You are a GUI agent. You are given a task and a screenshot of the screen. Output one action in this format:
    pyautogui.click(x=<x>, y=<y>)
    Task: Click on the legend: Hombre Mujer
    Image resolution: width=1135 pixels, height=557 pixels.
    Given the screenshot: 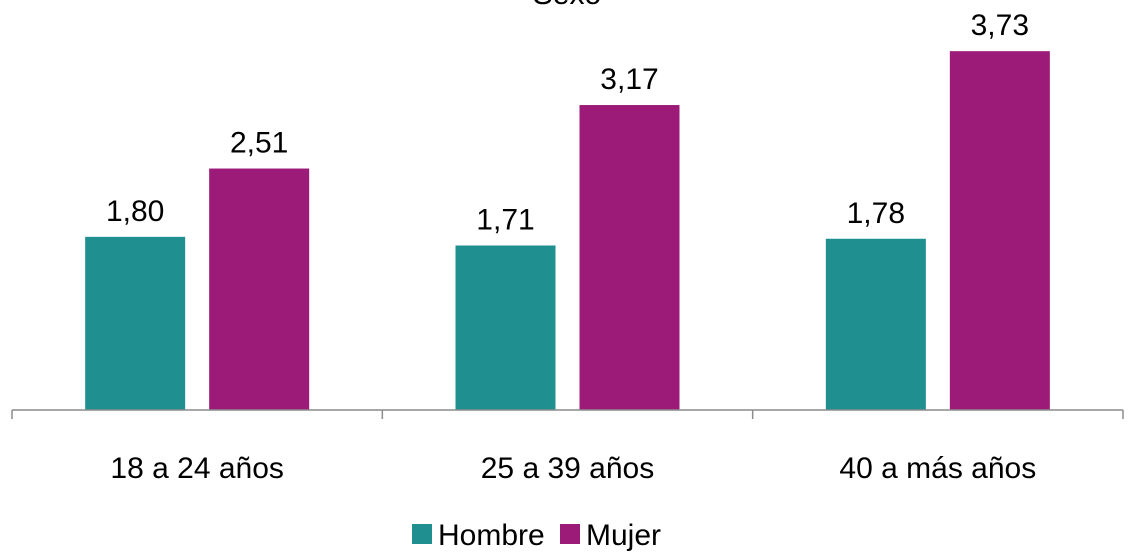 What is the action you would take?
    pyautogui.click(x=536, y=535)
    